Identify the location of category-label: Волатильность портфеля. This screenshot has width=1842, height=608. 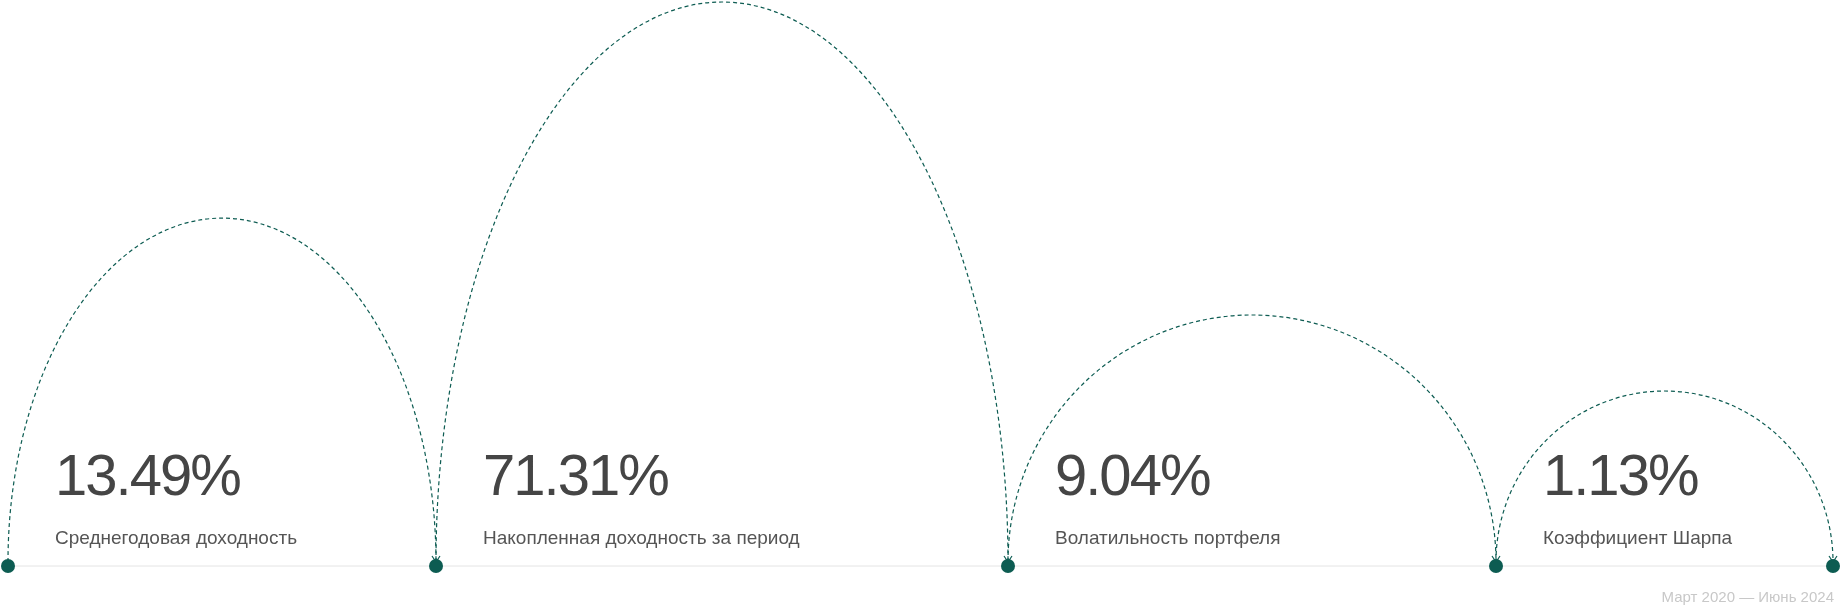
(1168, 538).